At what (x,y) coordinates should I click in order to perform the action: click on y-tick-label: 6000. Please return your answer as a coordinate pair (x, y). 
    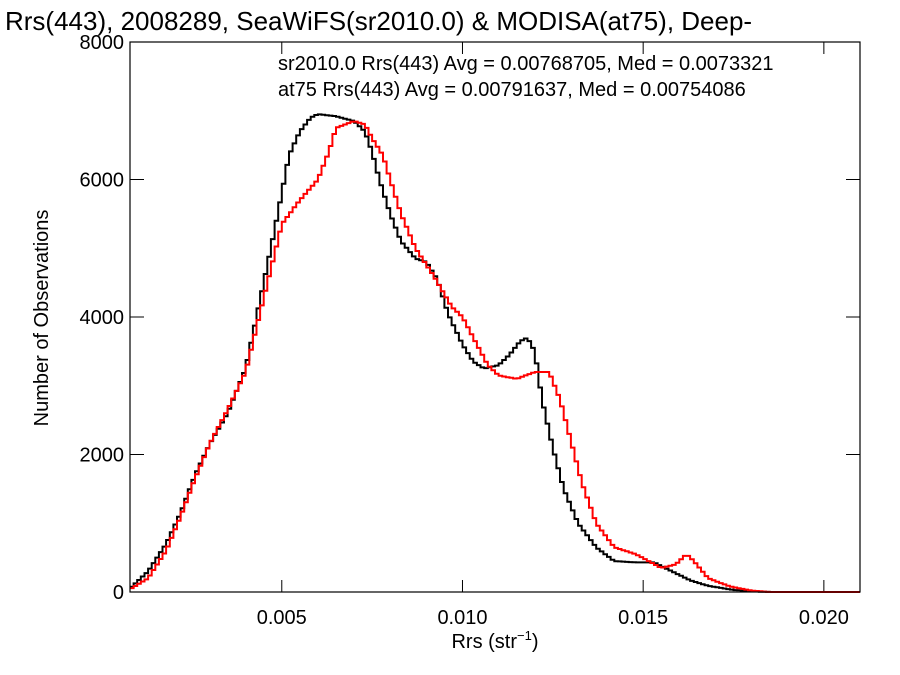
    Looking at the image, I should click on (102, 181).